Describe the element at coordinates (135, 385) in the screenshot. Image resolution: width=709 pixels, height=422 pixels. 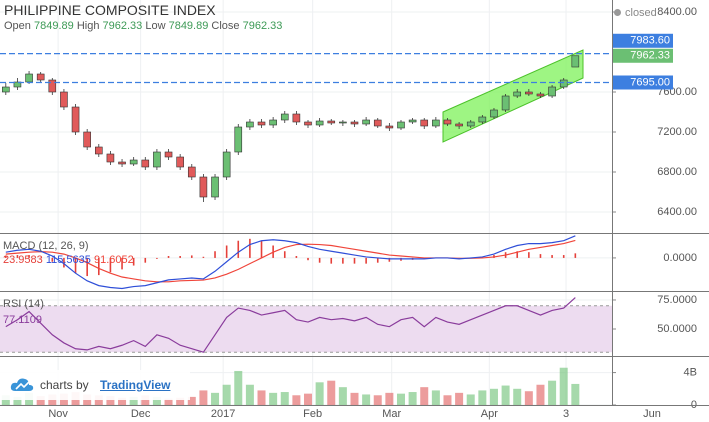
I see `branding-name: TradingView` at that location.